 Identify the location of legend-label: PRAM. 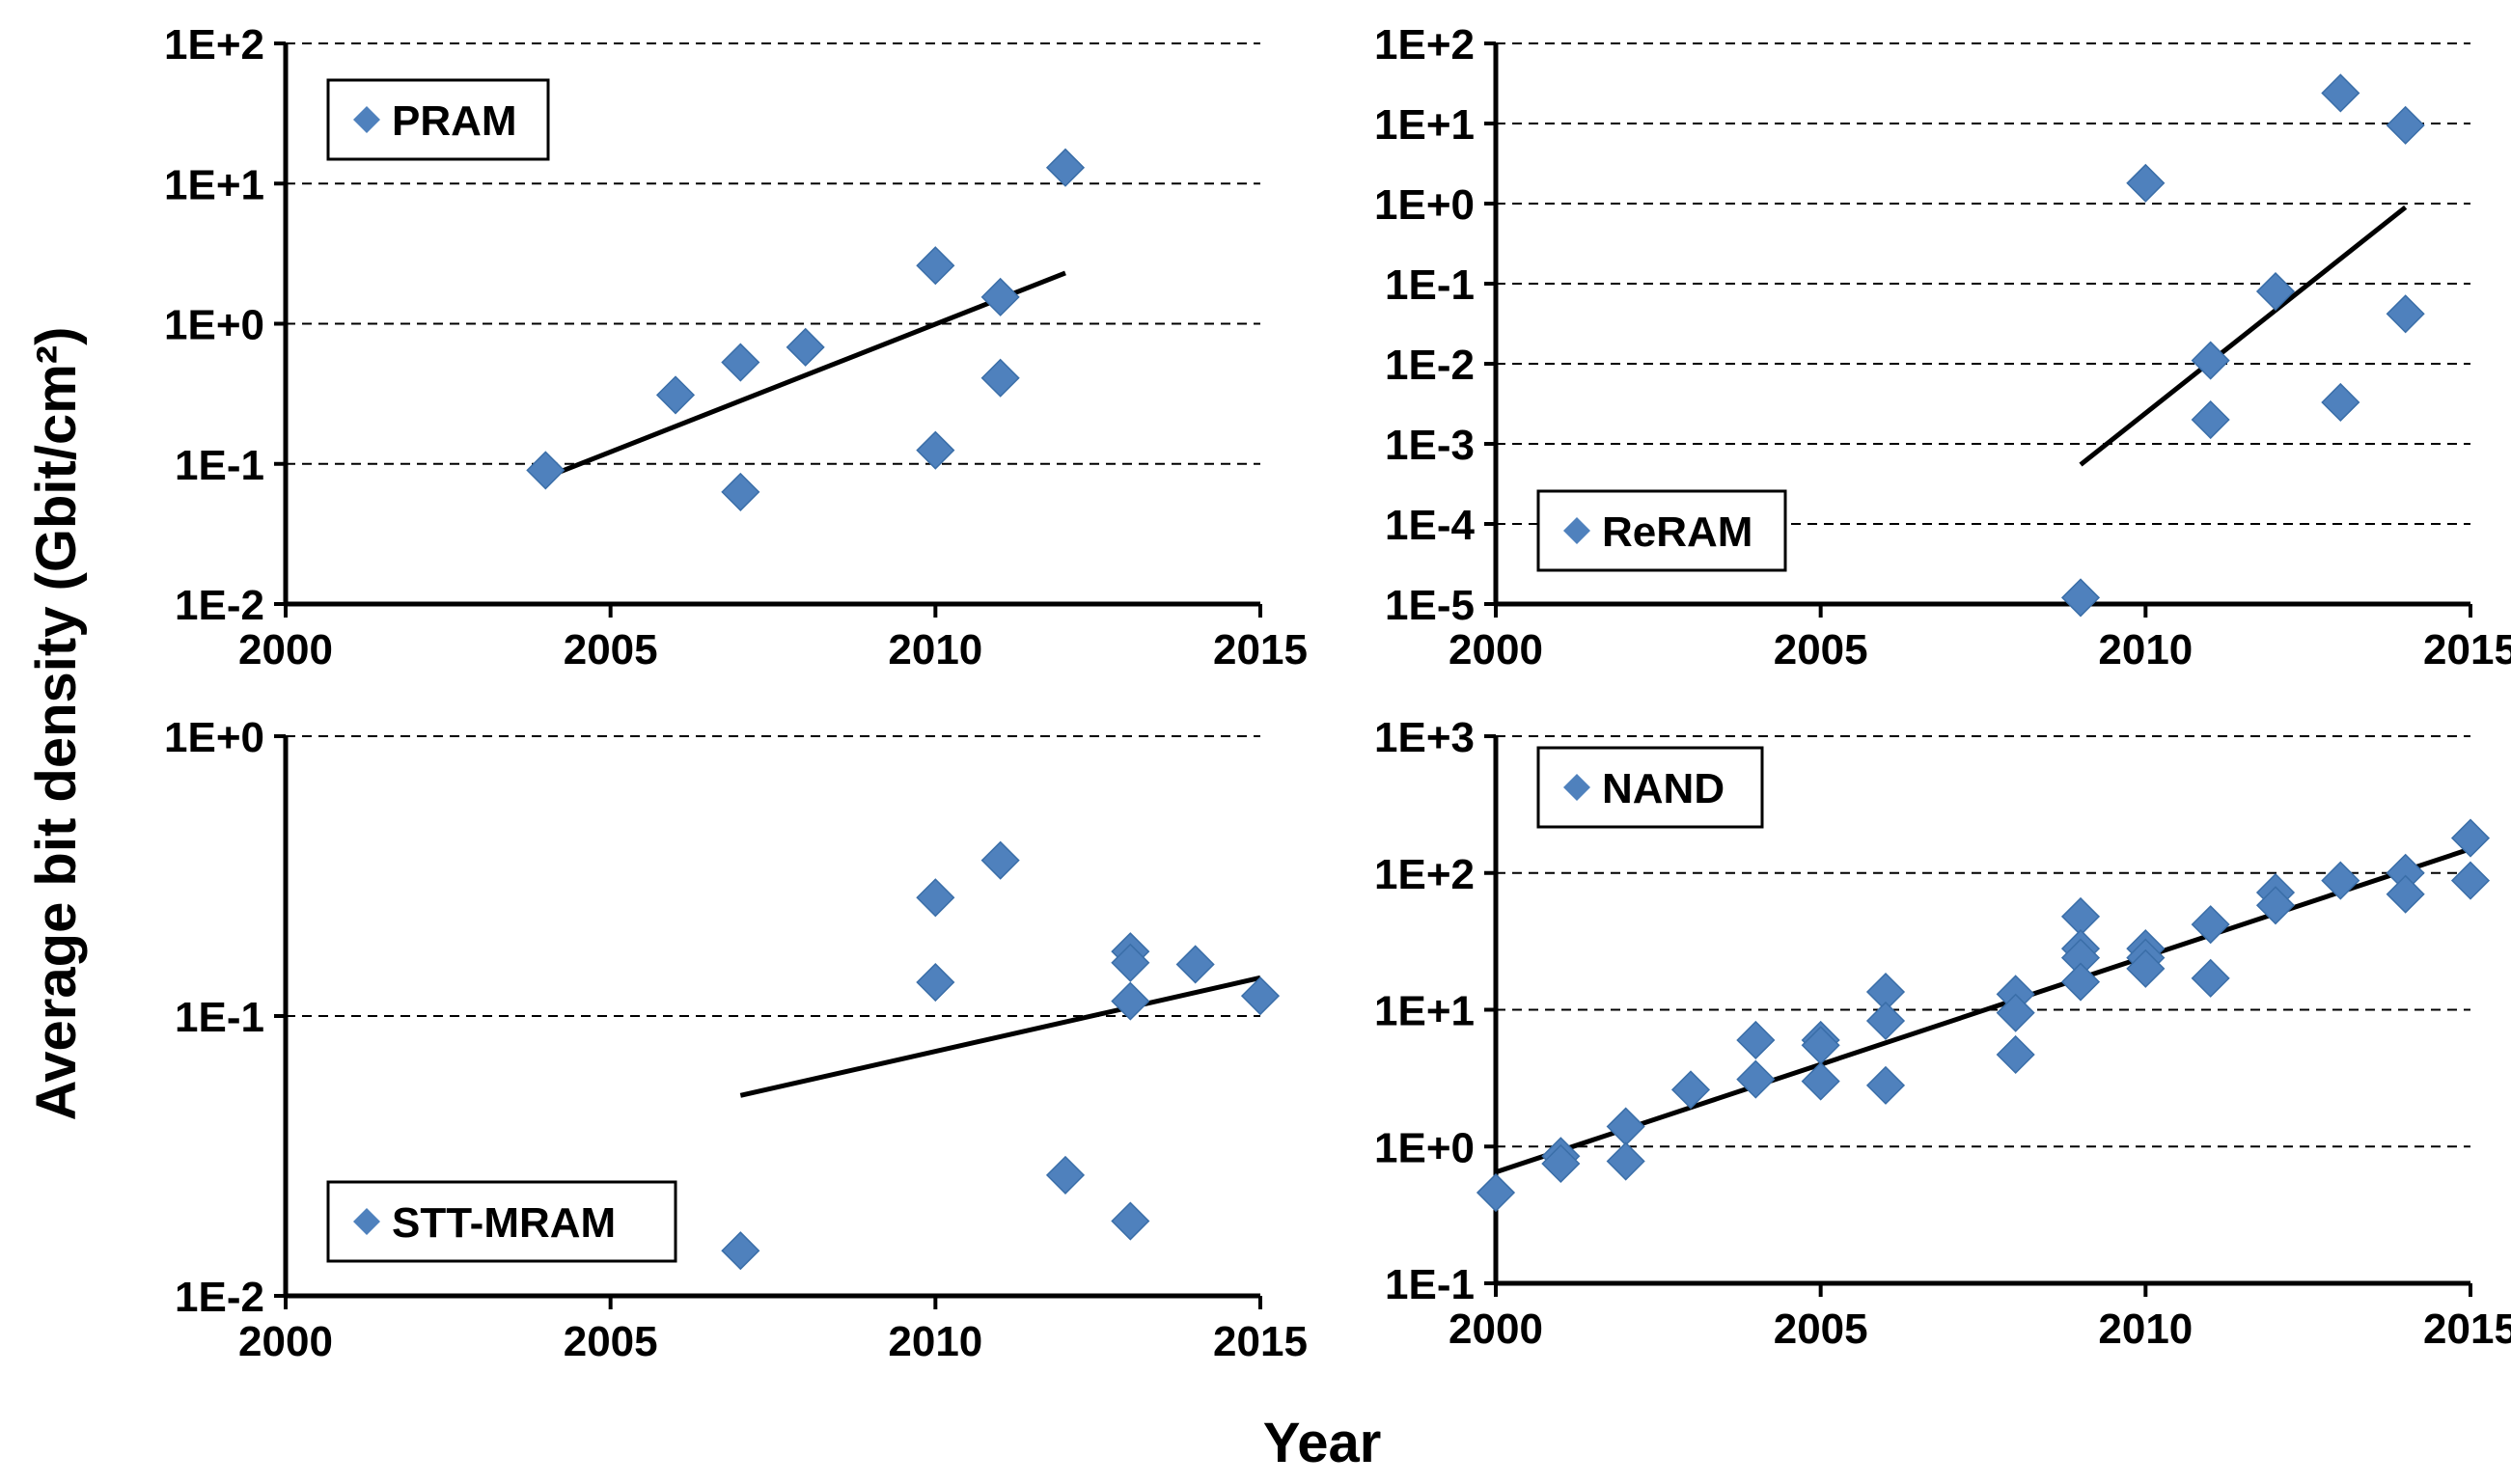
(454, 121).